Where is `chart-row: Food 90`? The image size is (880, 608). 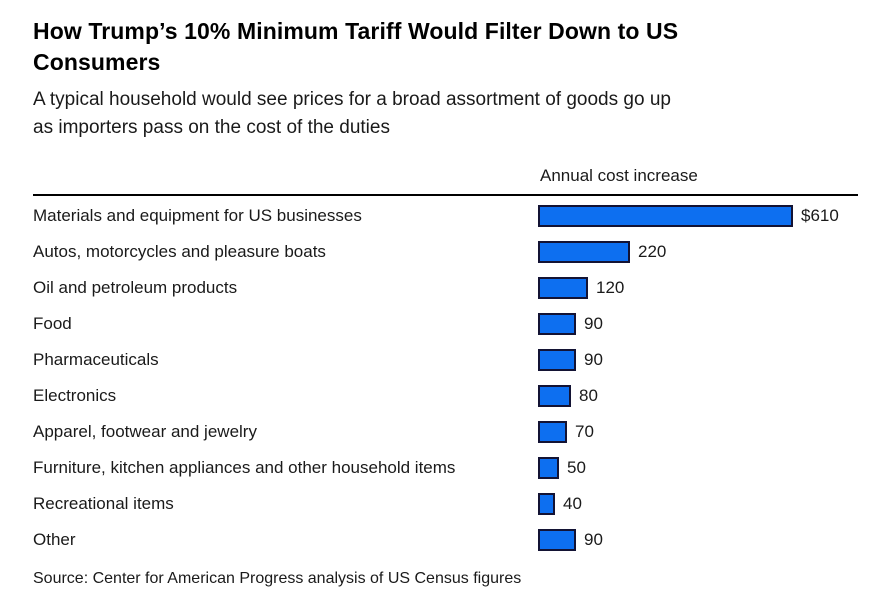 chart-row: Food 90 is located at coordinates (445, 324).